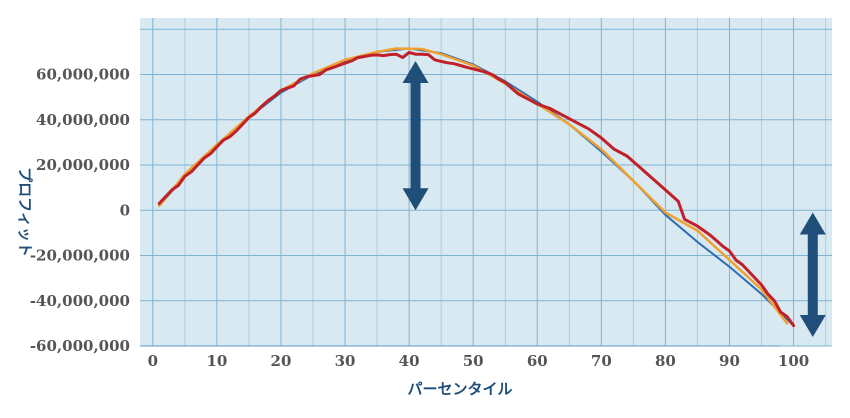 Image resolution: width=850 pixels, height=418 pixels. Describe the element at coordinates (729, 361) in the screenshot. I see `x-tick-label: 90` at that location.